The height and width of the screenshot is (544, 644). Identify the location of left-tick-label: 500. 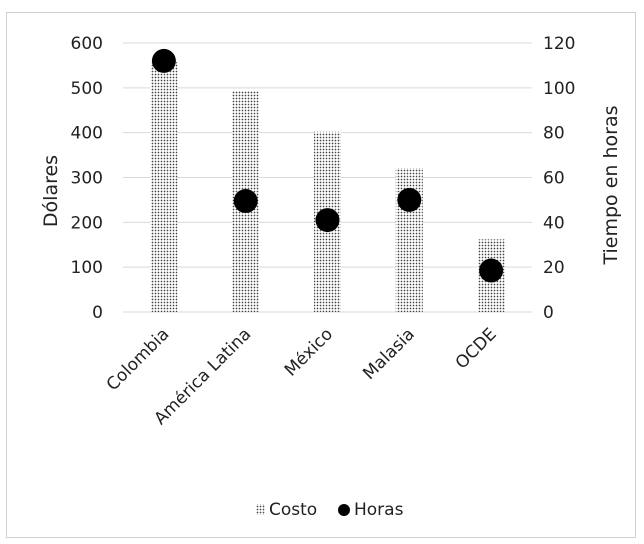
(87, 89).